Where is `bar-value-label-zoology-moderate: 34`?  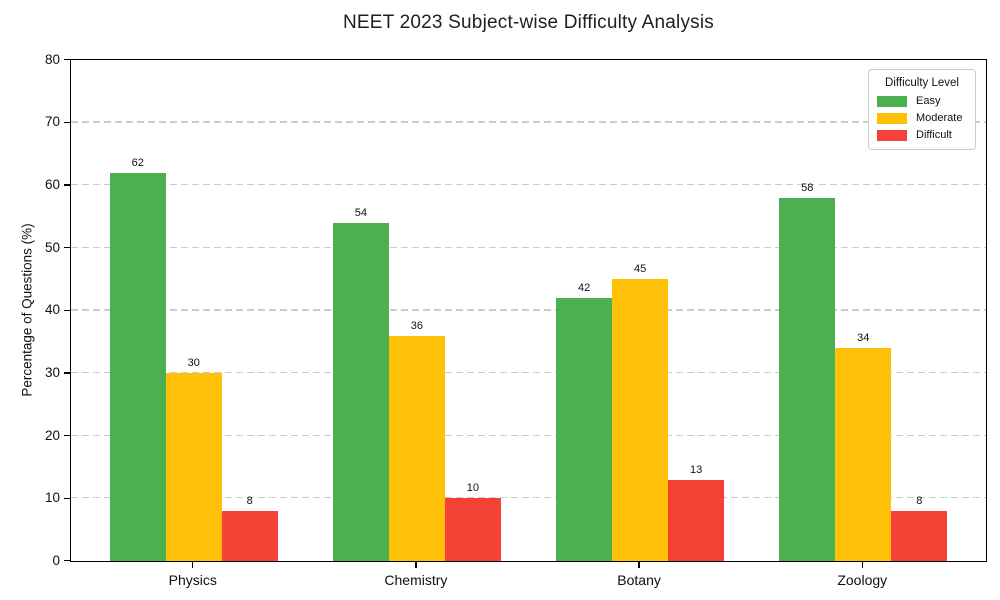 bar-value-label-zoology-moderate: 34 is located at coordinates (863, 338).